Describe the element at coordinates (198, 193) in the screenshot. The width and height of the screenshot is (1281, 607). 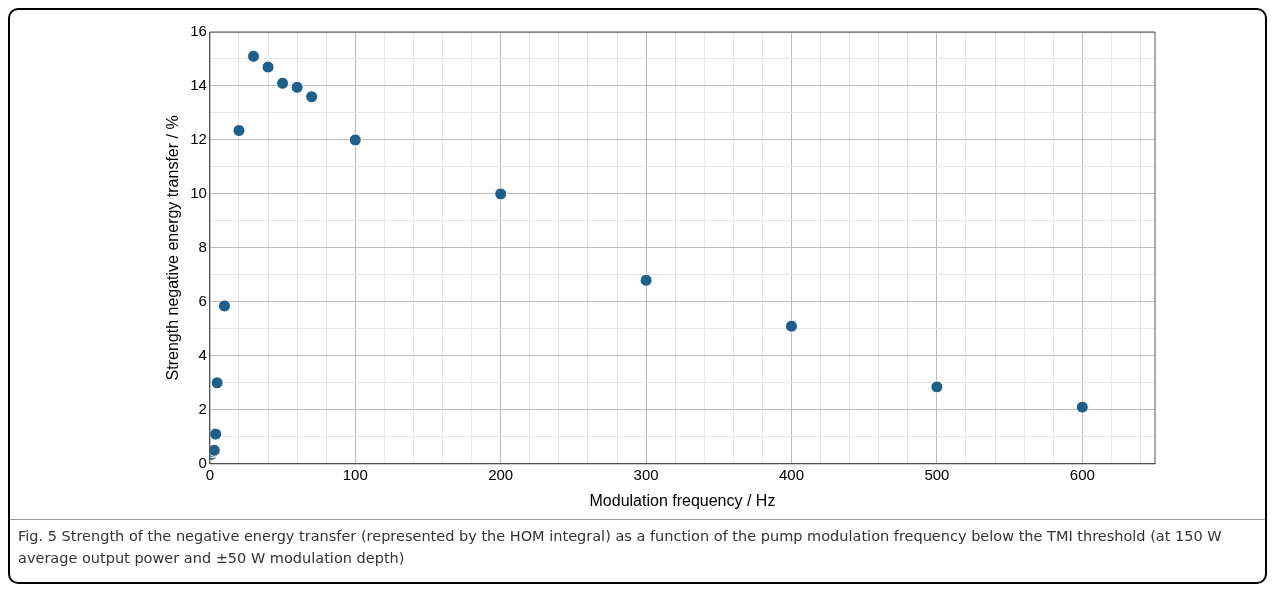
I see `y-tick-label: 10` at that location.